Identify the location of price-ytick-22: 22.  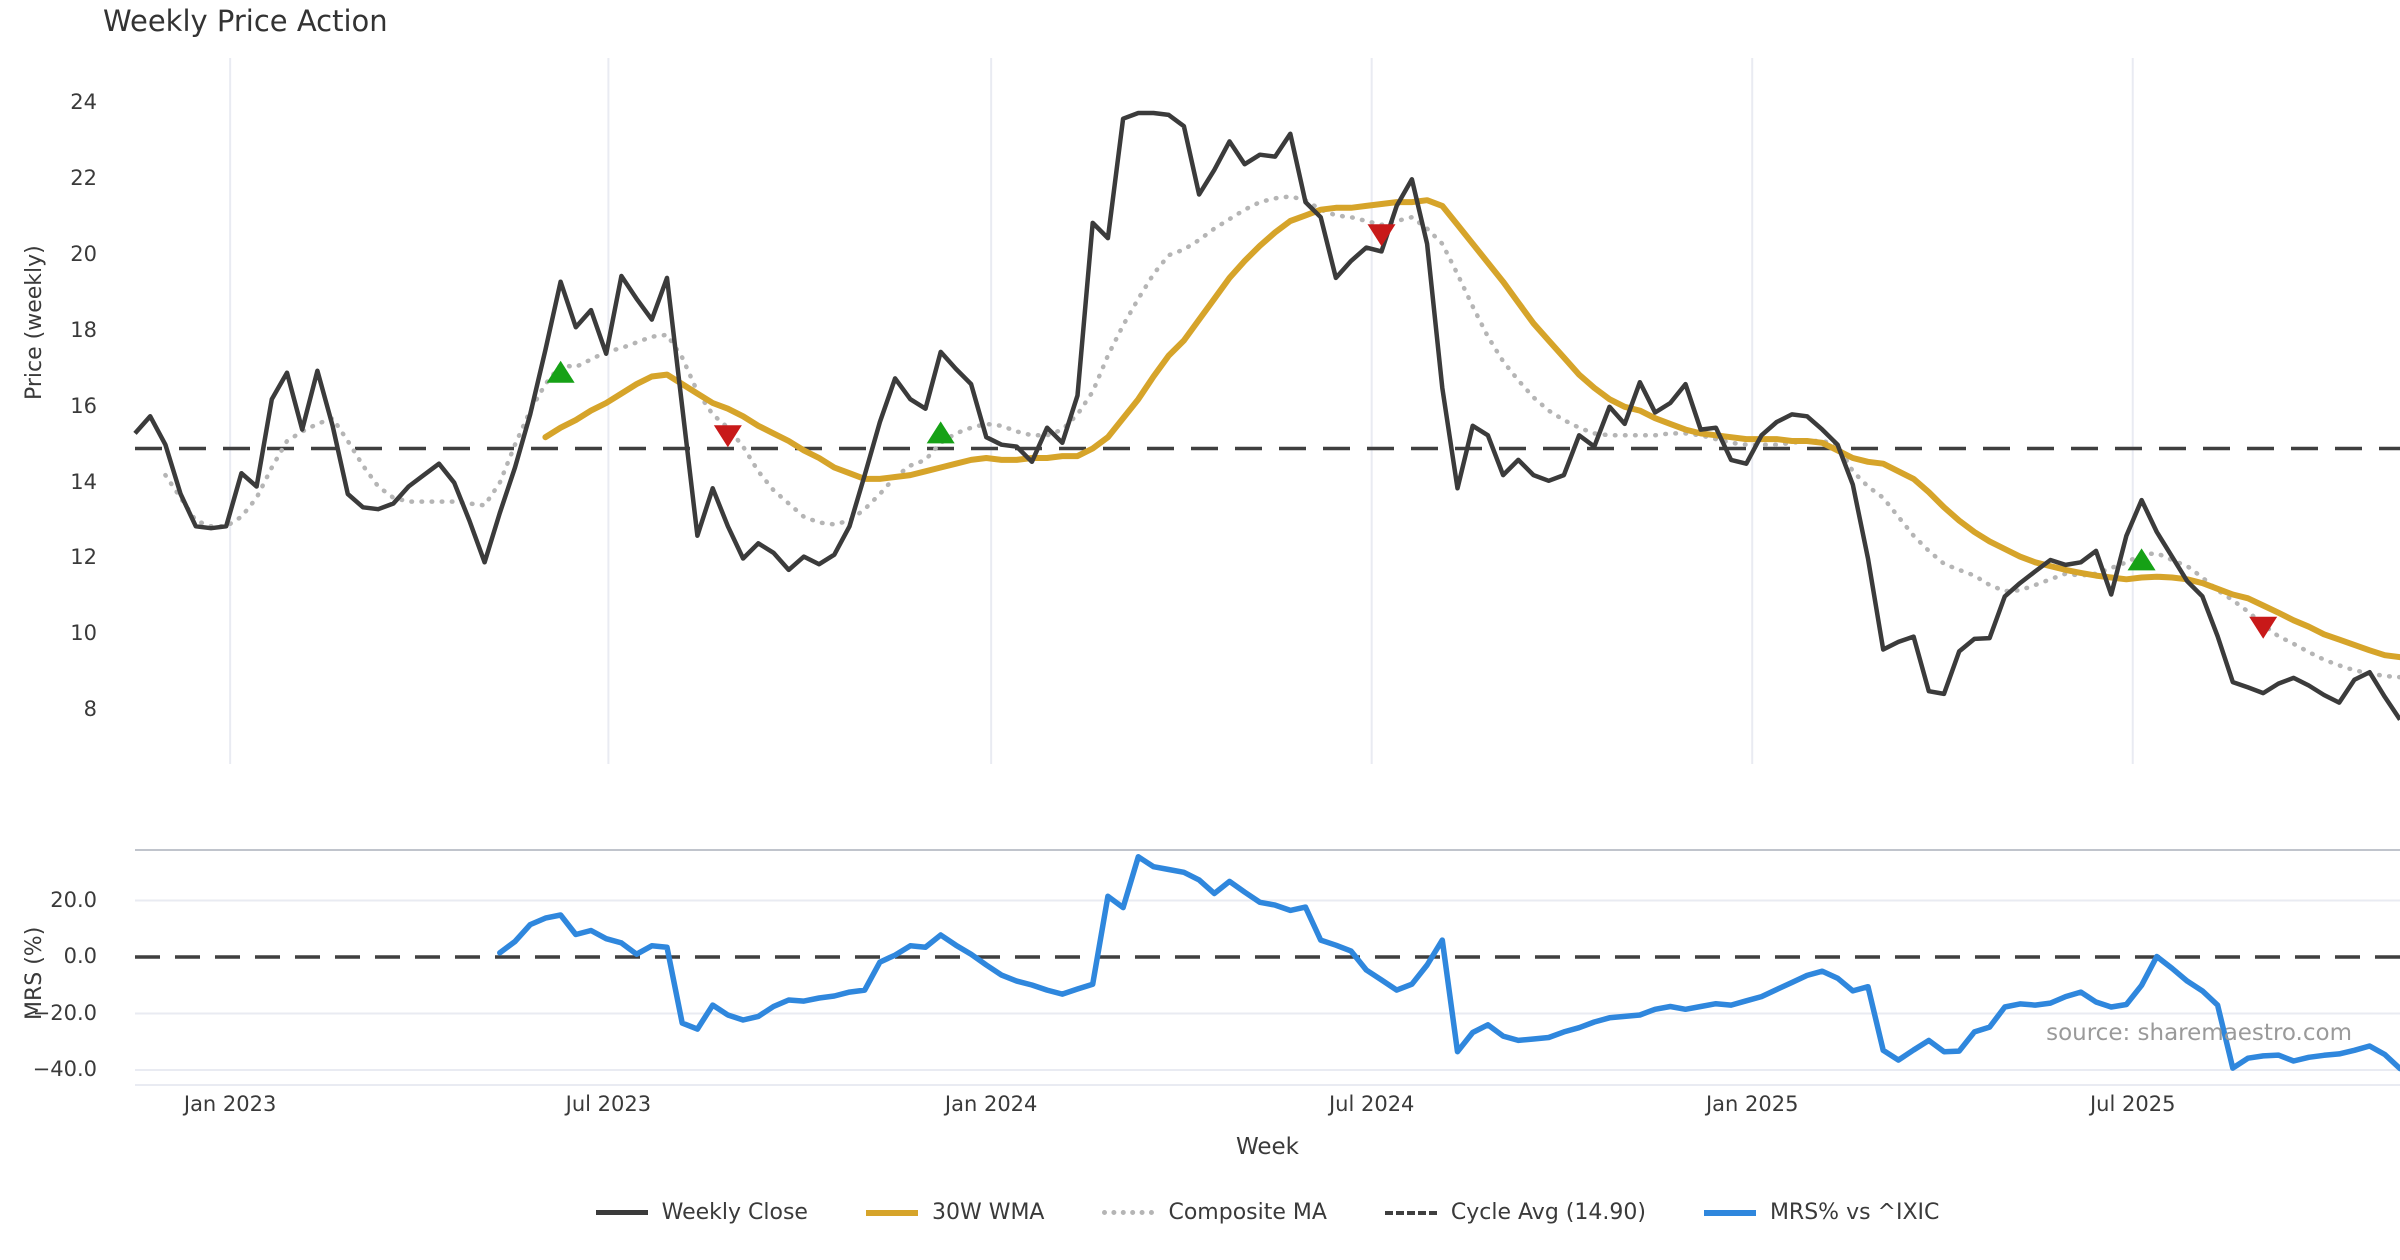
(83, 178).